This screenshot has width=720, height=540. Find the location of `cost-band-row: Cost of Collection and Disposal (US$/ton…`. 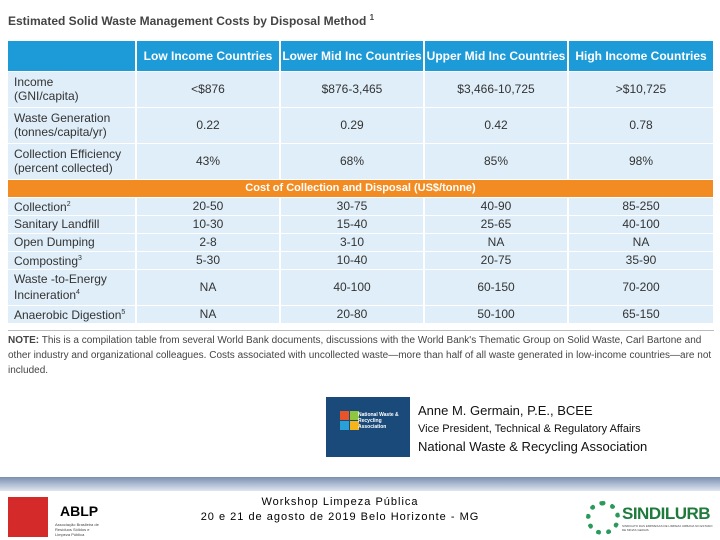

cost-band-row: Cost of Collection and Disposal (US$/ton… is located at coordinates (361, 188).